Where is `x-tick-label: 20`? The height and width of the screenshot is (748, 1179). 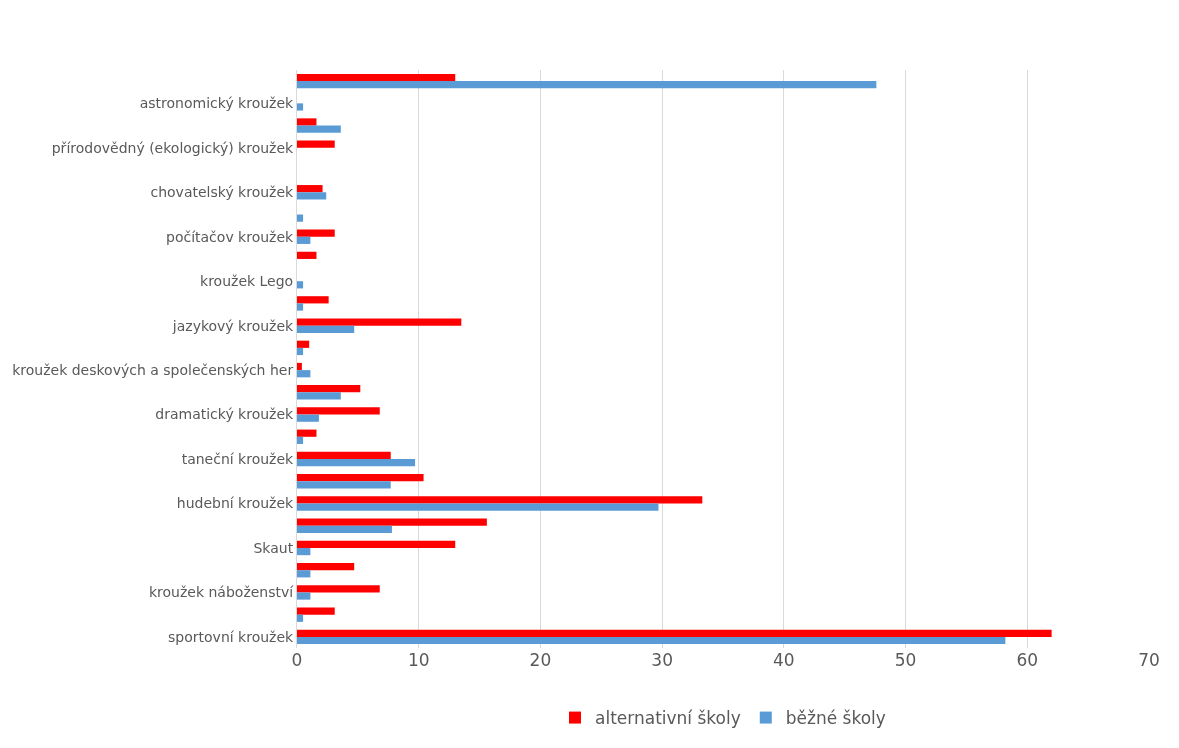
x-tick-label: 20 is located at coordinates (540, 660).